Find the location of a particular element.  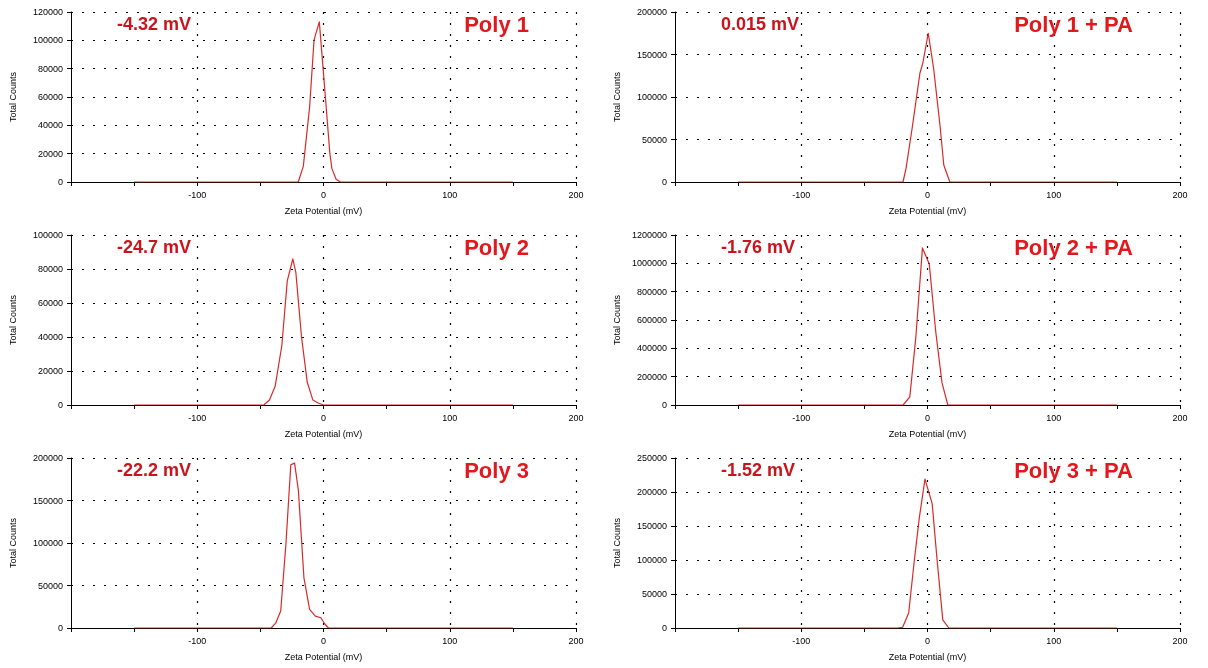

annotation: -1.76 mV is located at coordinates (758, 247).